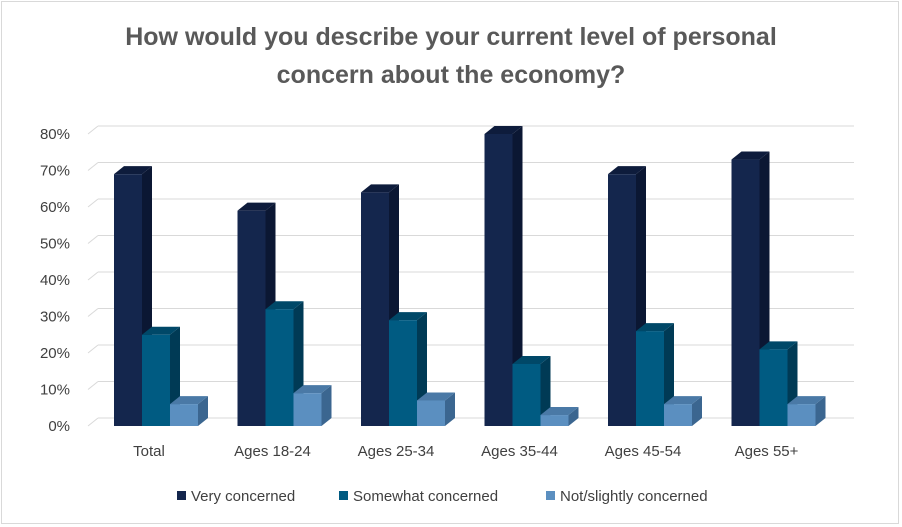 The image size is (902, 527). I want to click on legend-label: Very concerned, so click(243, 496).